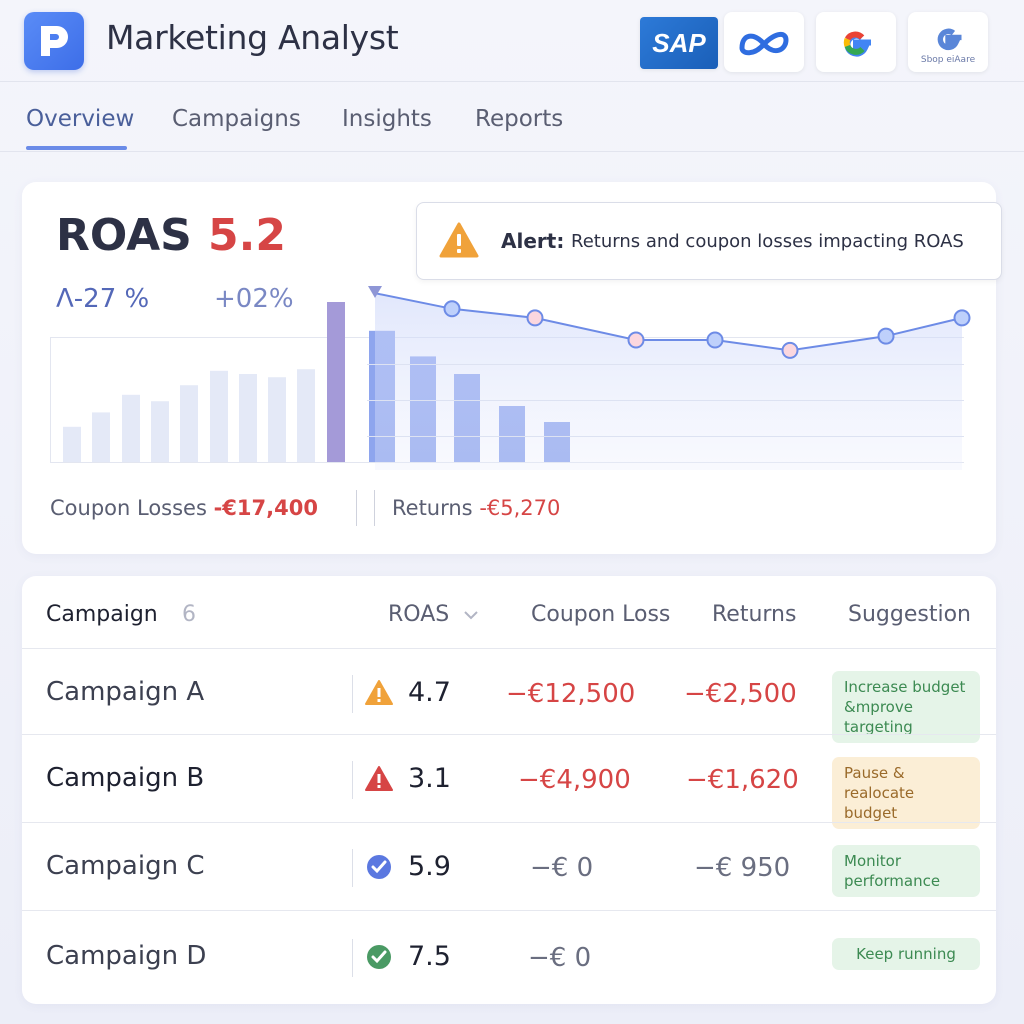 The height and width of the screenshot is (1024, 1024). Describe the element at coordinates (125, 692) in the screenshot. I see `campaign-name: Campaign A` at that location.